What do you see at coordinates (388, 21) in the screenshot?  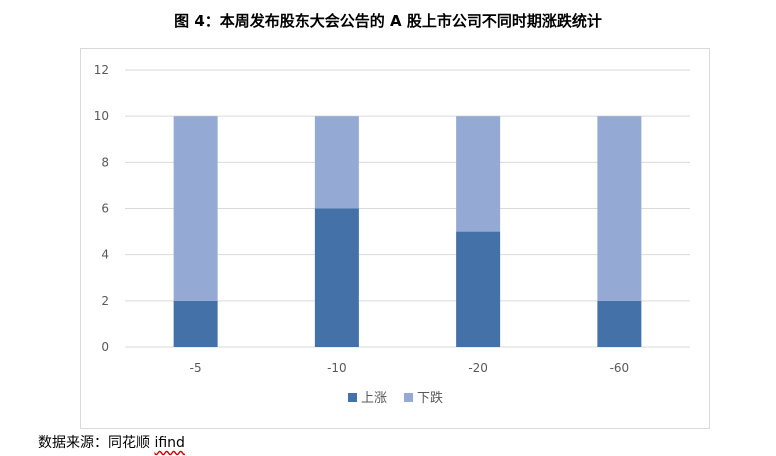 I see `figure-title: 图 4：本周发布股东大会公告的 A 股上市公司不同时期涨跌统计` at bounding box center [388, 21].